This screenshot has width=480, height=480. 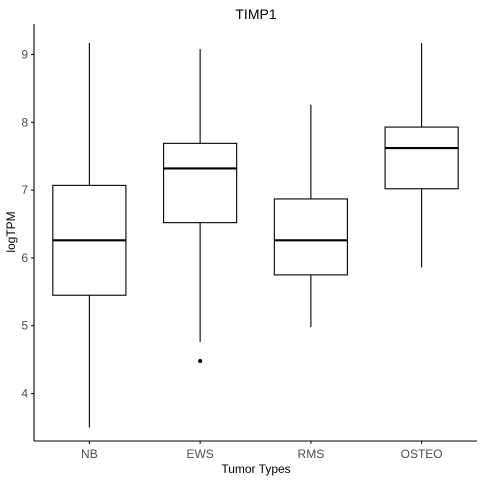 I want to click on y-tick-label: 9, so click(x=24, y=55).